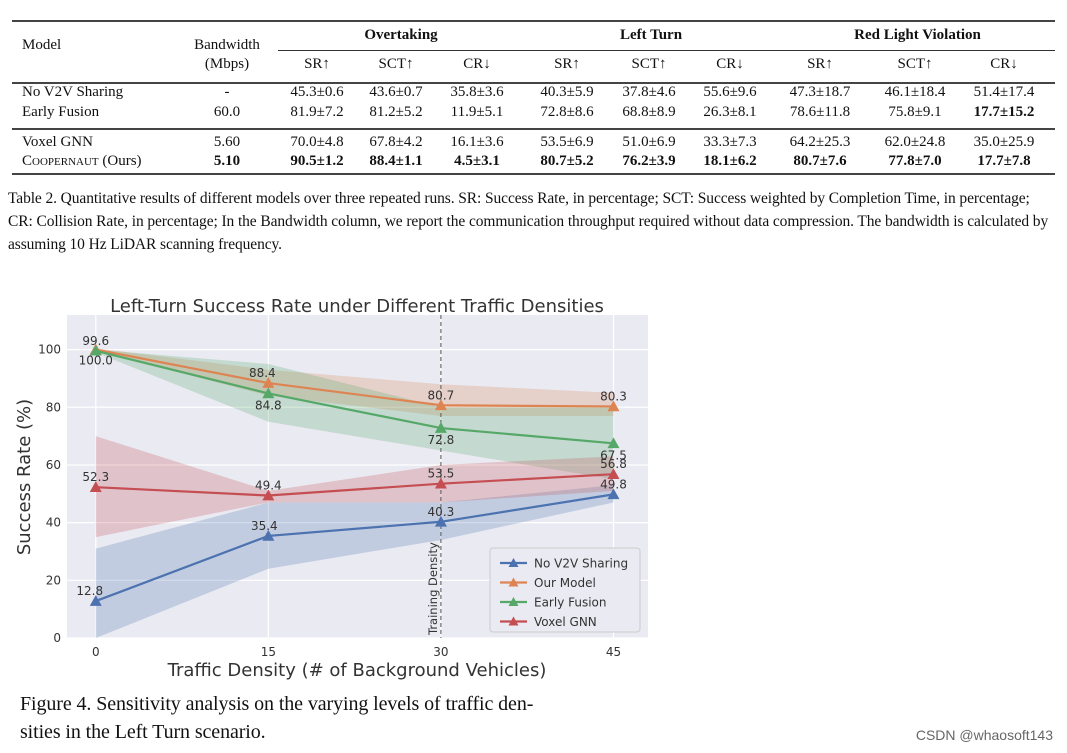  I want to click on row-bandwidth: -, so click(227, 92).